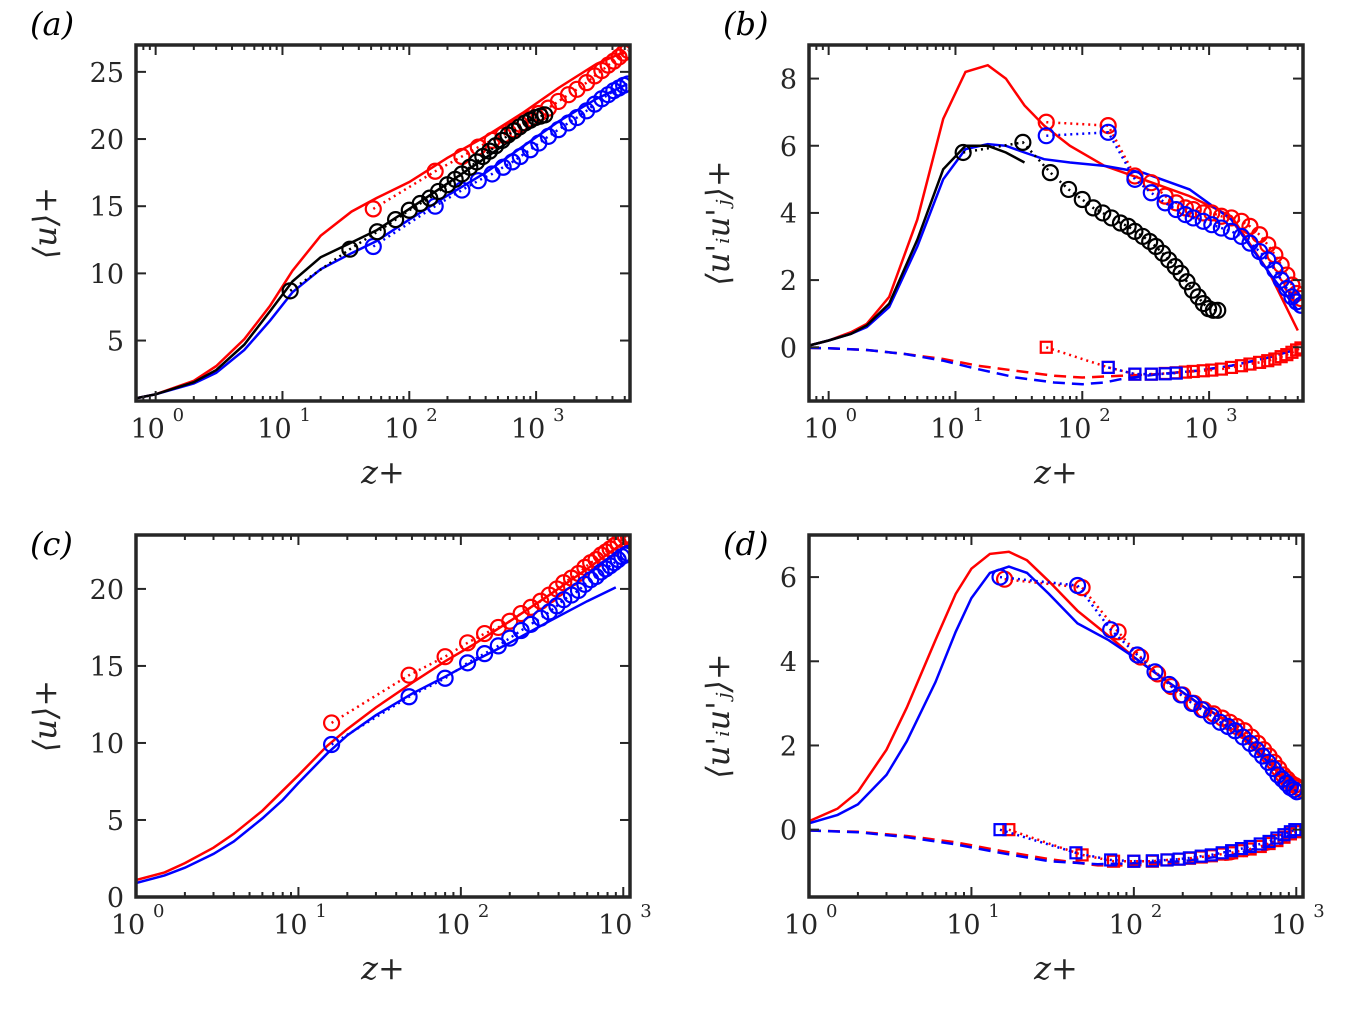 Image resolution: width=1351 pixels, height=1036 pixels. What do you see at coordinates (107, 274) in the screenshot?
I see `ytick-label-a-1: 10` at bounding box center [107, 274].